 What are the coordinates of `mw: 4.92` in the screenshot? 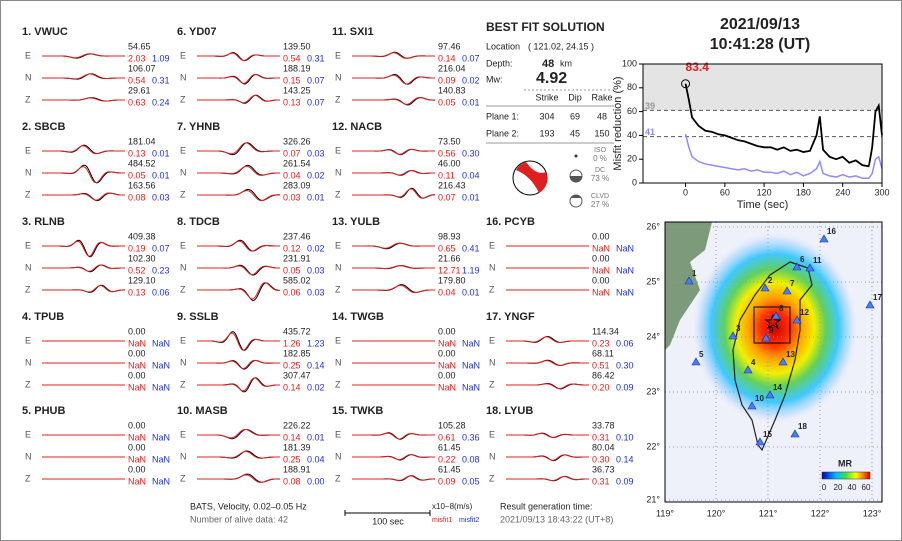 It's located at (551, 78).